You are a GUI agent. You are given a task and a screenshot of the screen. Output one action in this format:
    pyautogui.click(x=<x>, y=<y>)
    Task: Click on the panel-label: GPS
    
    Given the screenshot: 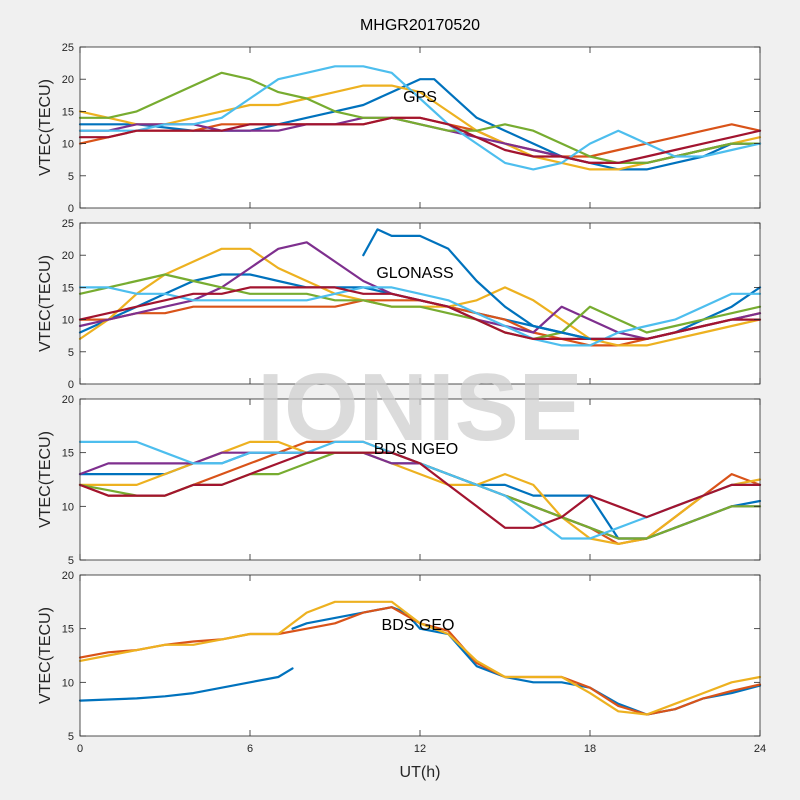 What is the action you would take?
    pyautogui.click(x=420, y=97)
    